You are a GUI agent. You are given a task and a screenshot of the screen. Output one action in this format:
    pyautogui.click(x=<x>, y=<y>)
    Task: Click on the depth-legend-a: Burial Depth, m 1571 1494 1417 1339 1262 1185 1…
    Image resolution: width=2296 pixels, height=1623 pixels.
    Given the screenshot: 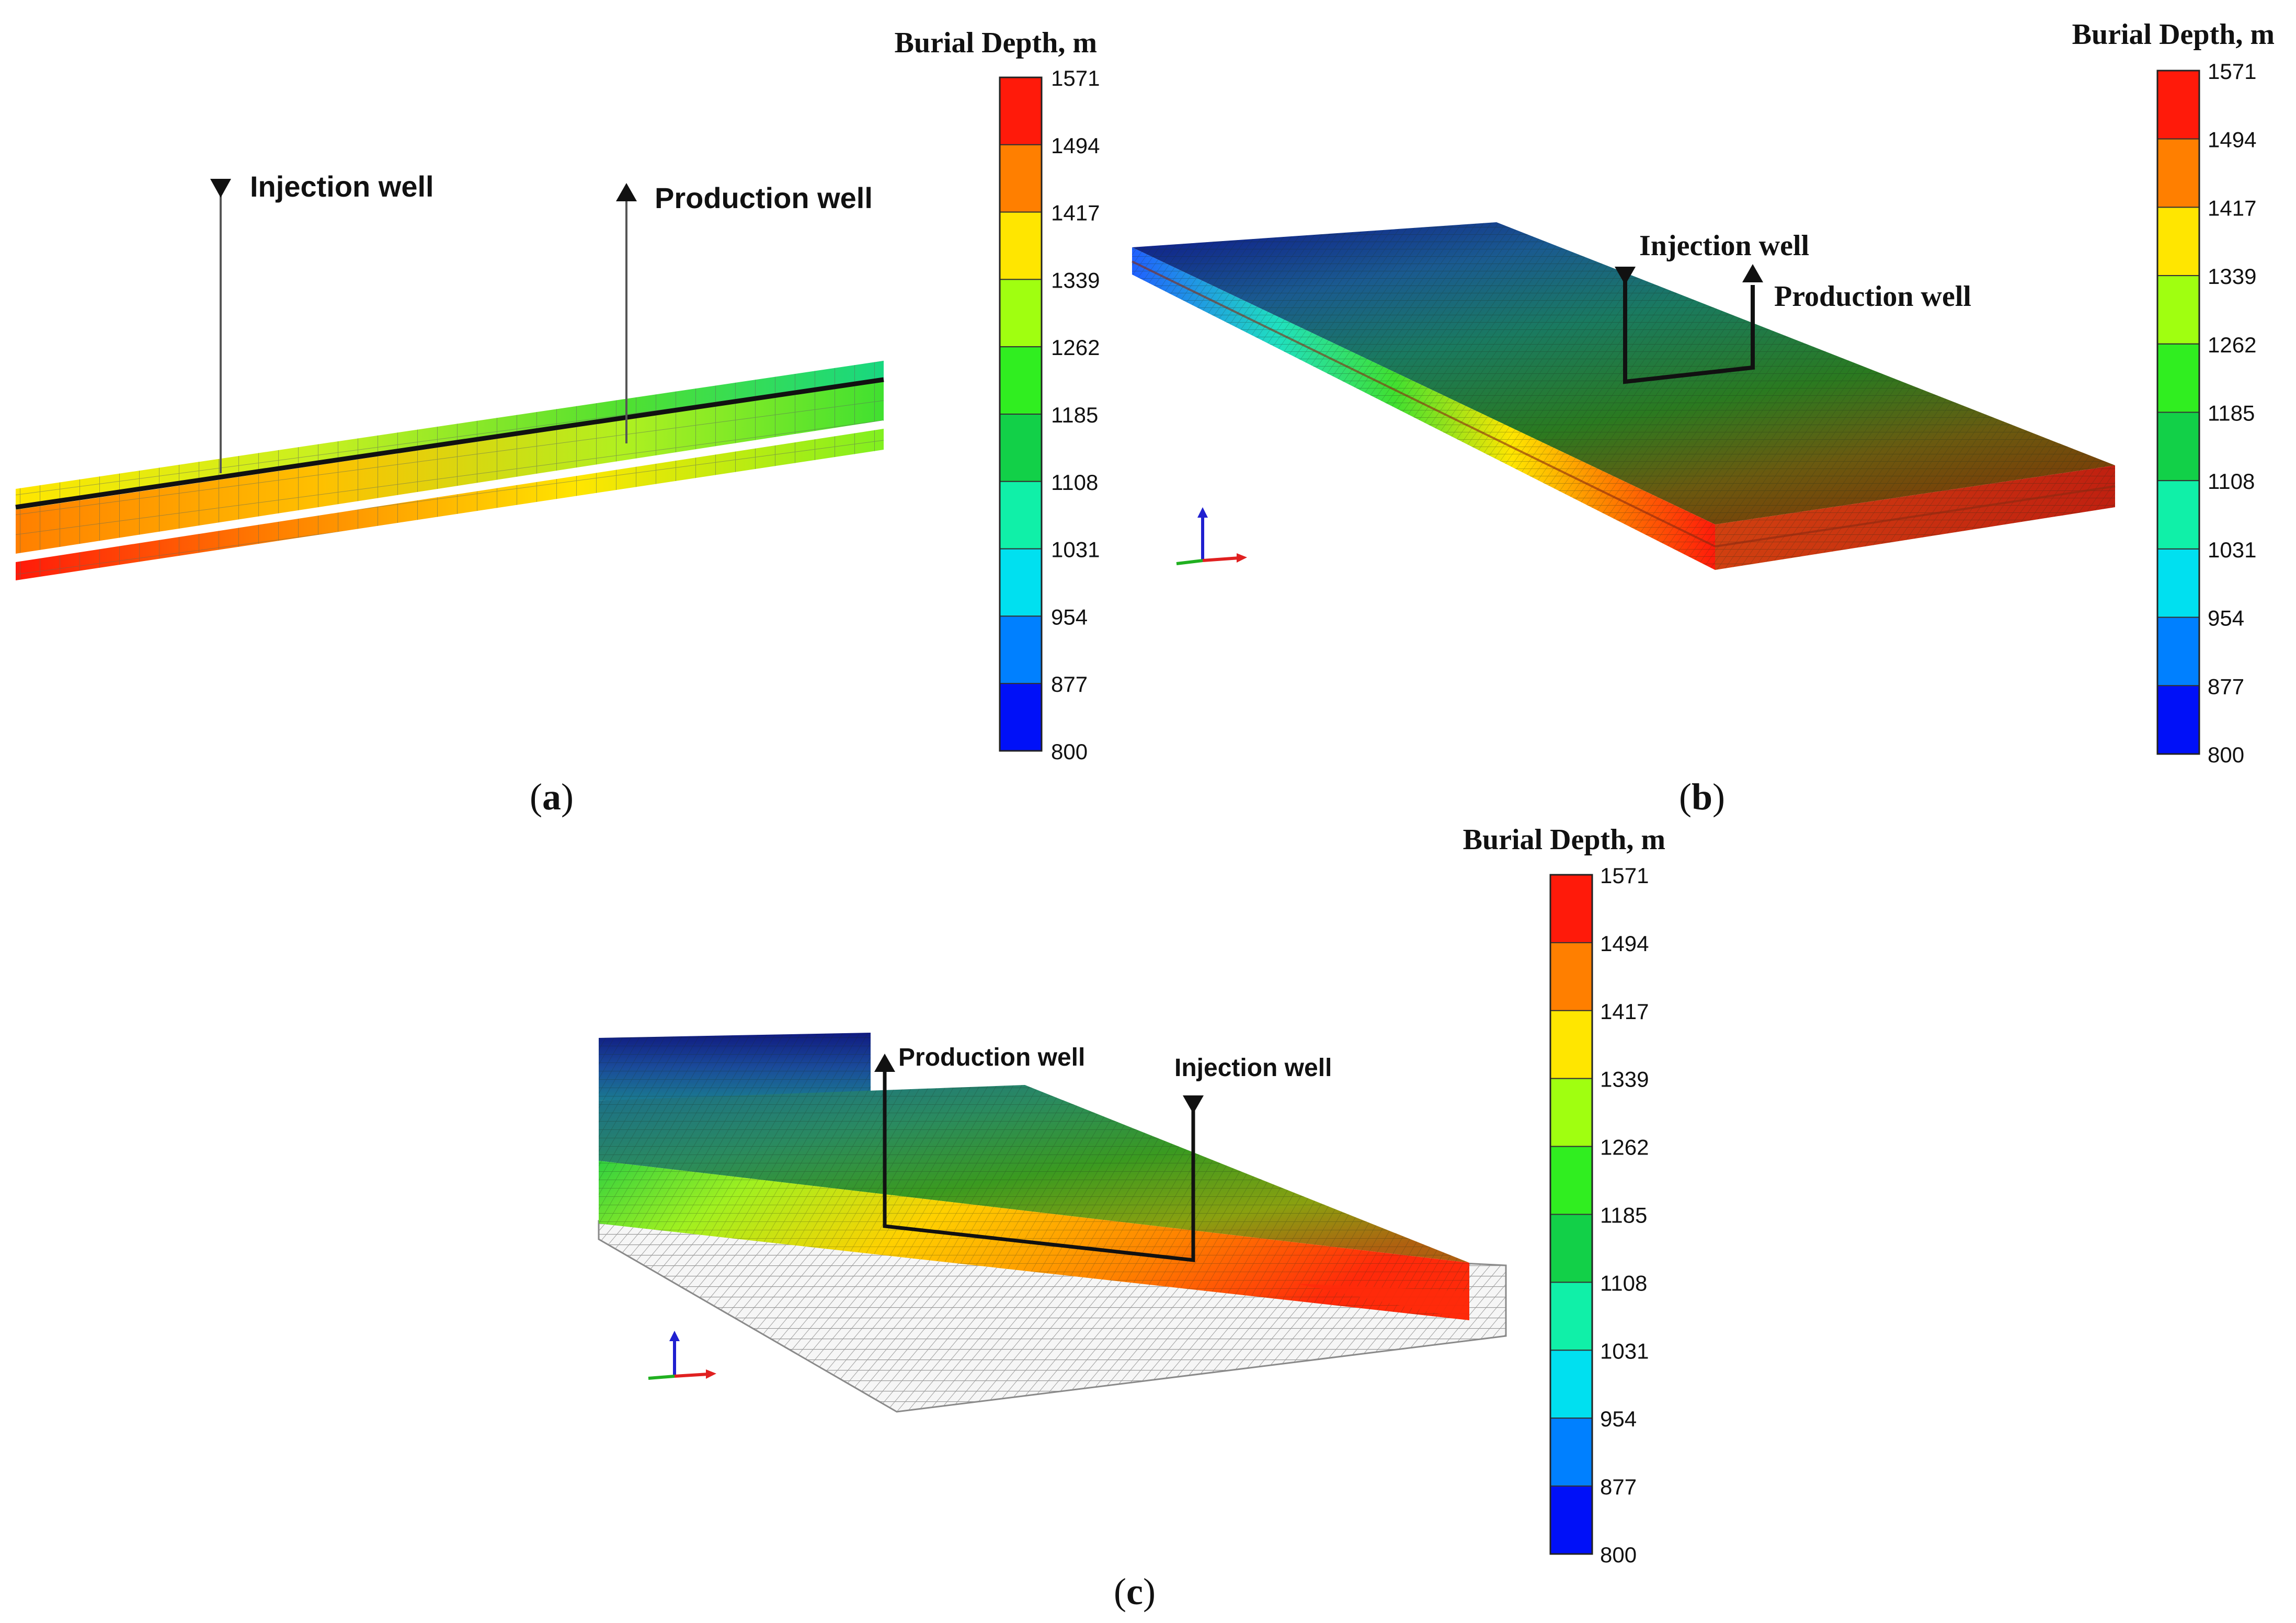 What is the action you would take?
    pyautogui.click(x=998, y=395)
    